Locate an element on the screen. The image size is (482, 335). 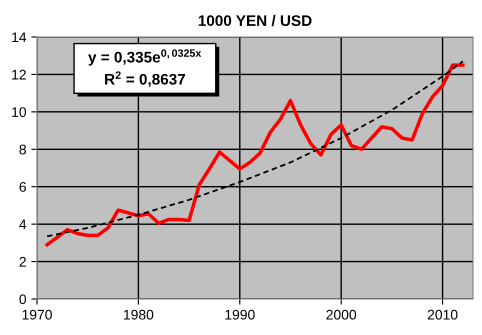
y-tick-label: 2 is located at coordinates (23, 261).